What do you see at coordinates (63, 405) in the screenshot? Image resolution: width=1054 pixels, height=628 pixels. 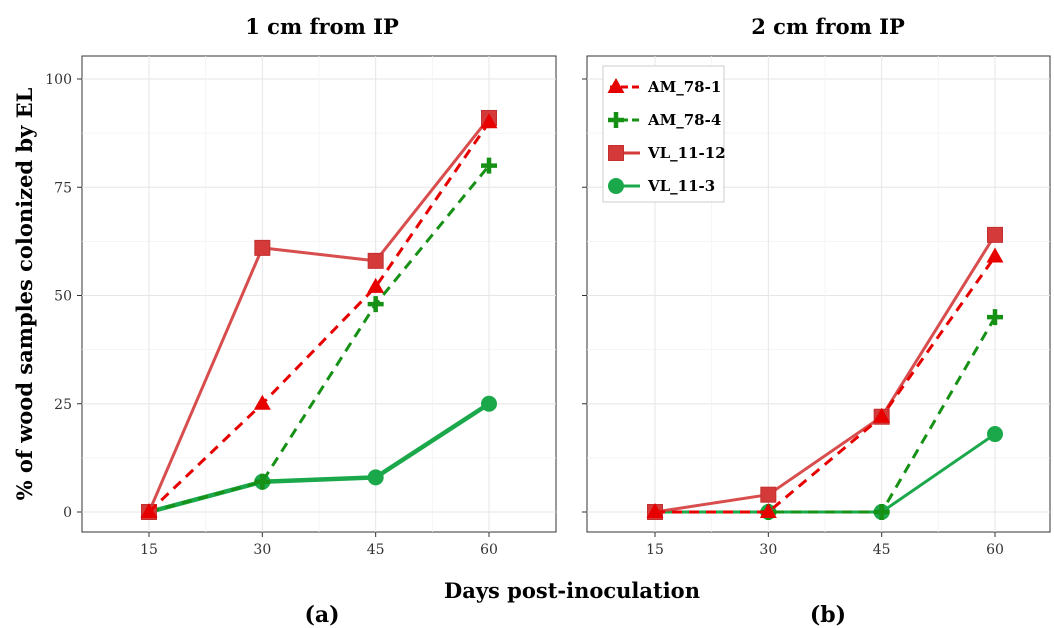 I see `panel-a-ytick-label: 25` at bounding box center [63, 405].